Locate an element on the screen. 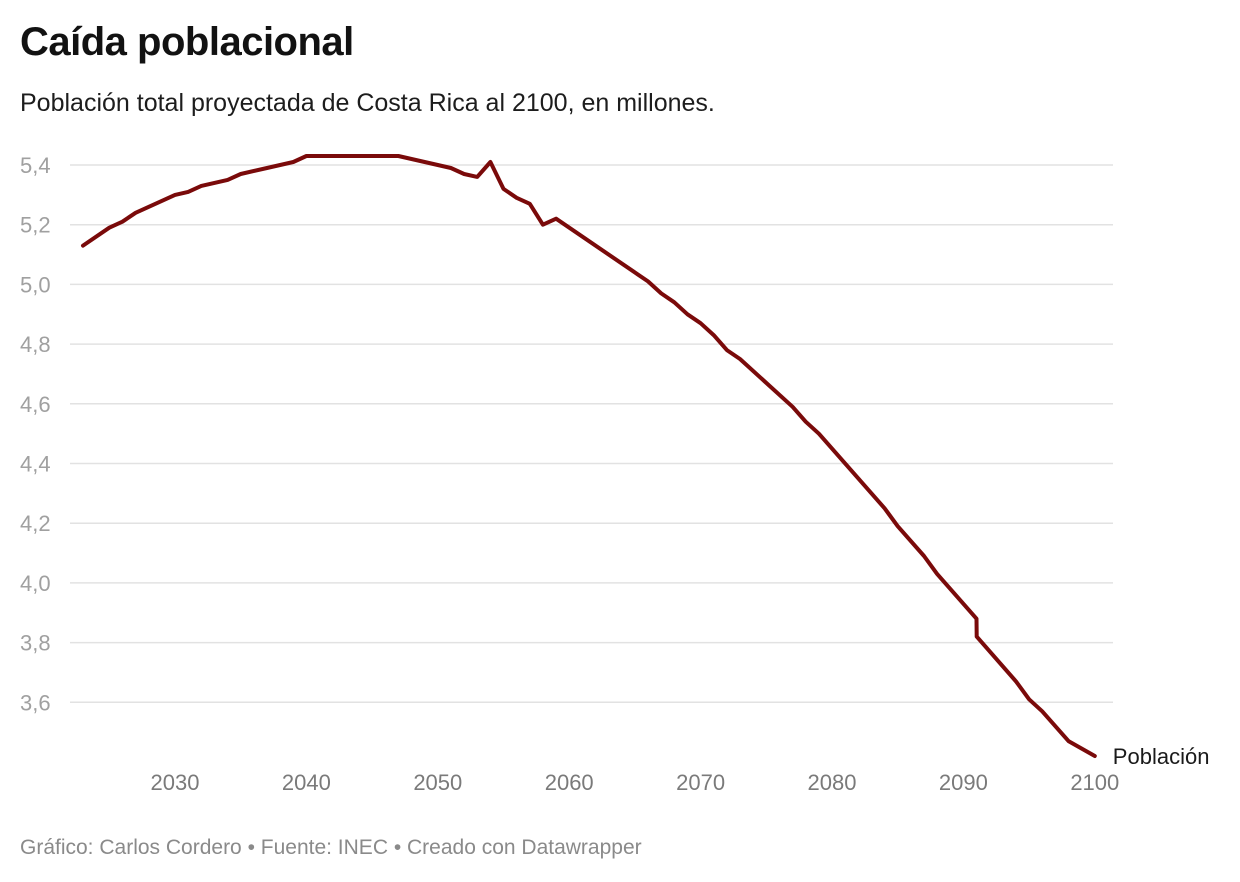 The height and width of the screenshot is (882, 1240). x-tick-label: 2070 is located at coordinates (700, 782).